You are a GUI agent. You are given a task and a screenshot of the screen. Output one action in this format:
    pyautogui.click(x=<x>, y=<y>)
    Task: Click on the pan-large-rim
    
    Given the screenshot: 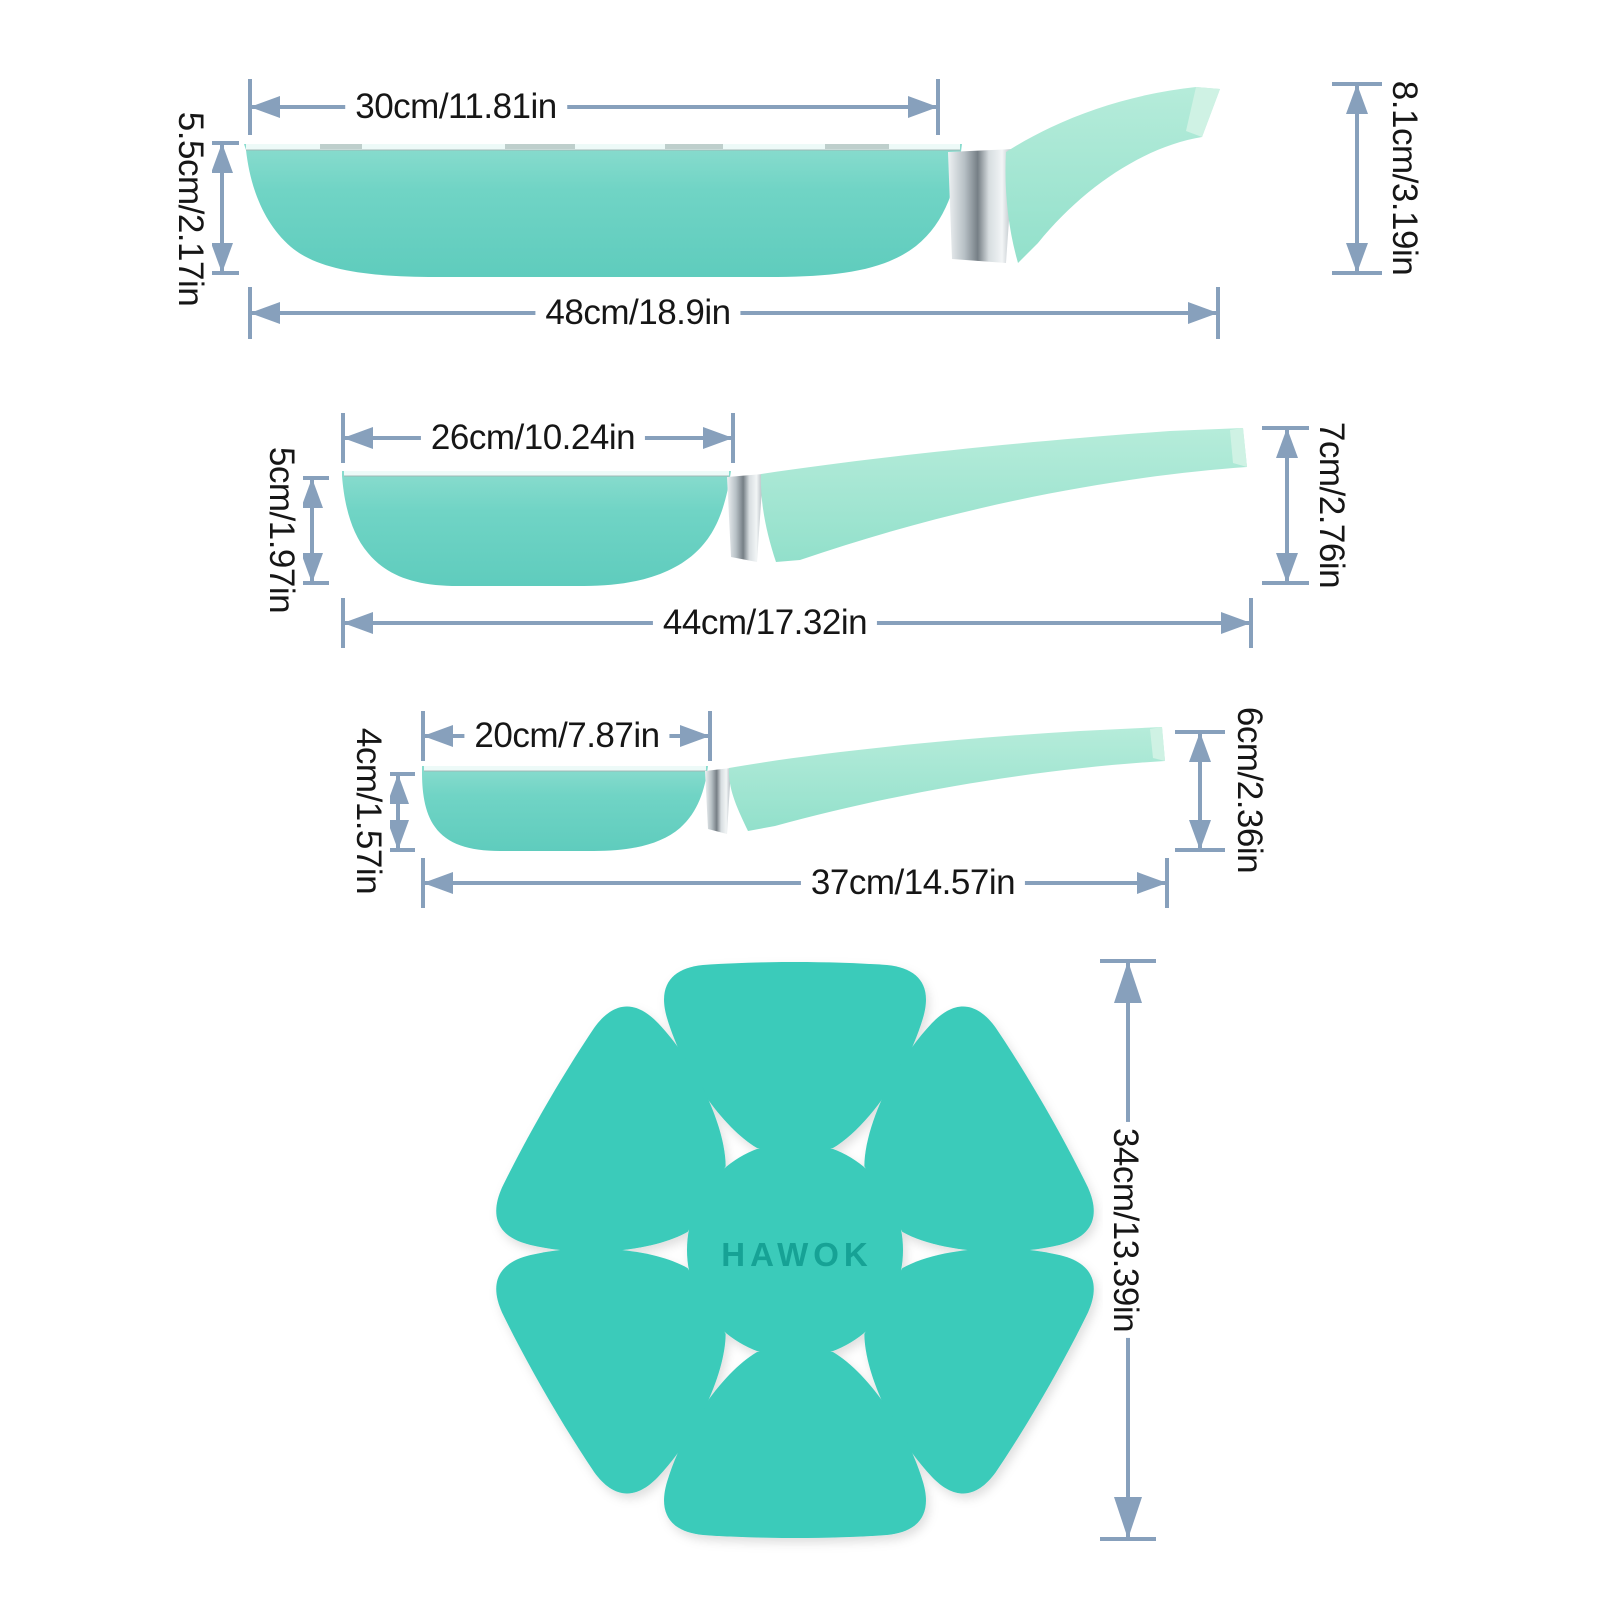 What is the action you would take?
    pyautogui.click(x=603, y=147)
    